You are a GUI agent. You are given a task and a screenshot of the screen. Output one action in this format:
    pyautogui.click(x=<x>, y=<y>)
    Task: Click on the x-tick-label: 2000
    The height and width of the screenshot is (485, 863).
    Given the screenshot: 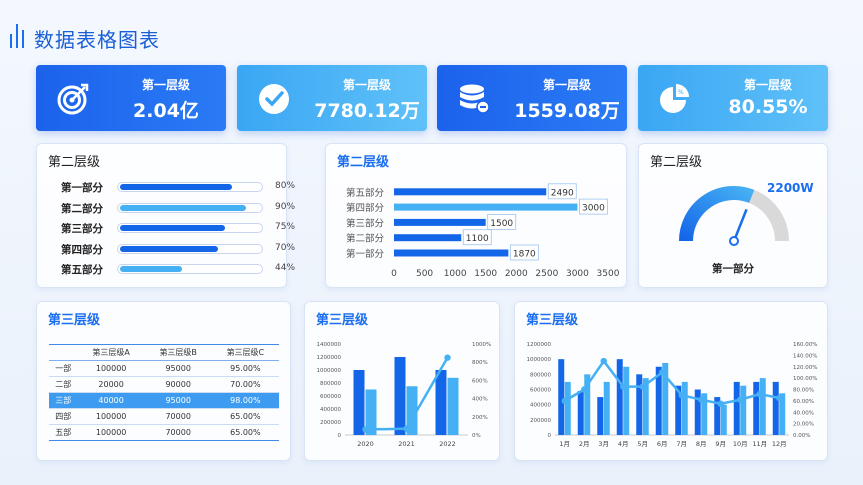 What is the action you would take?
    pyautogui.click(x=516, y=274)
    